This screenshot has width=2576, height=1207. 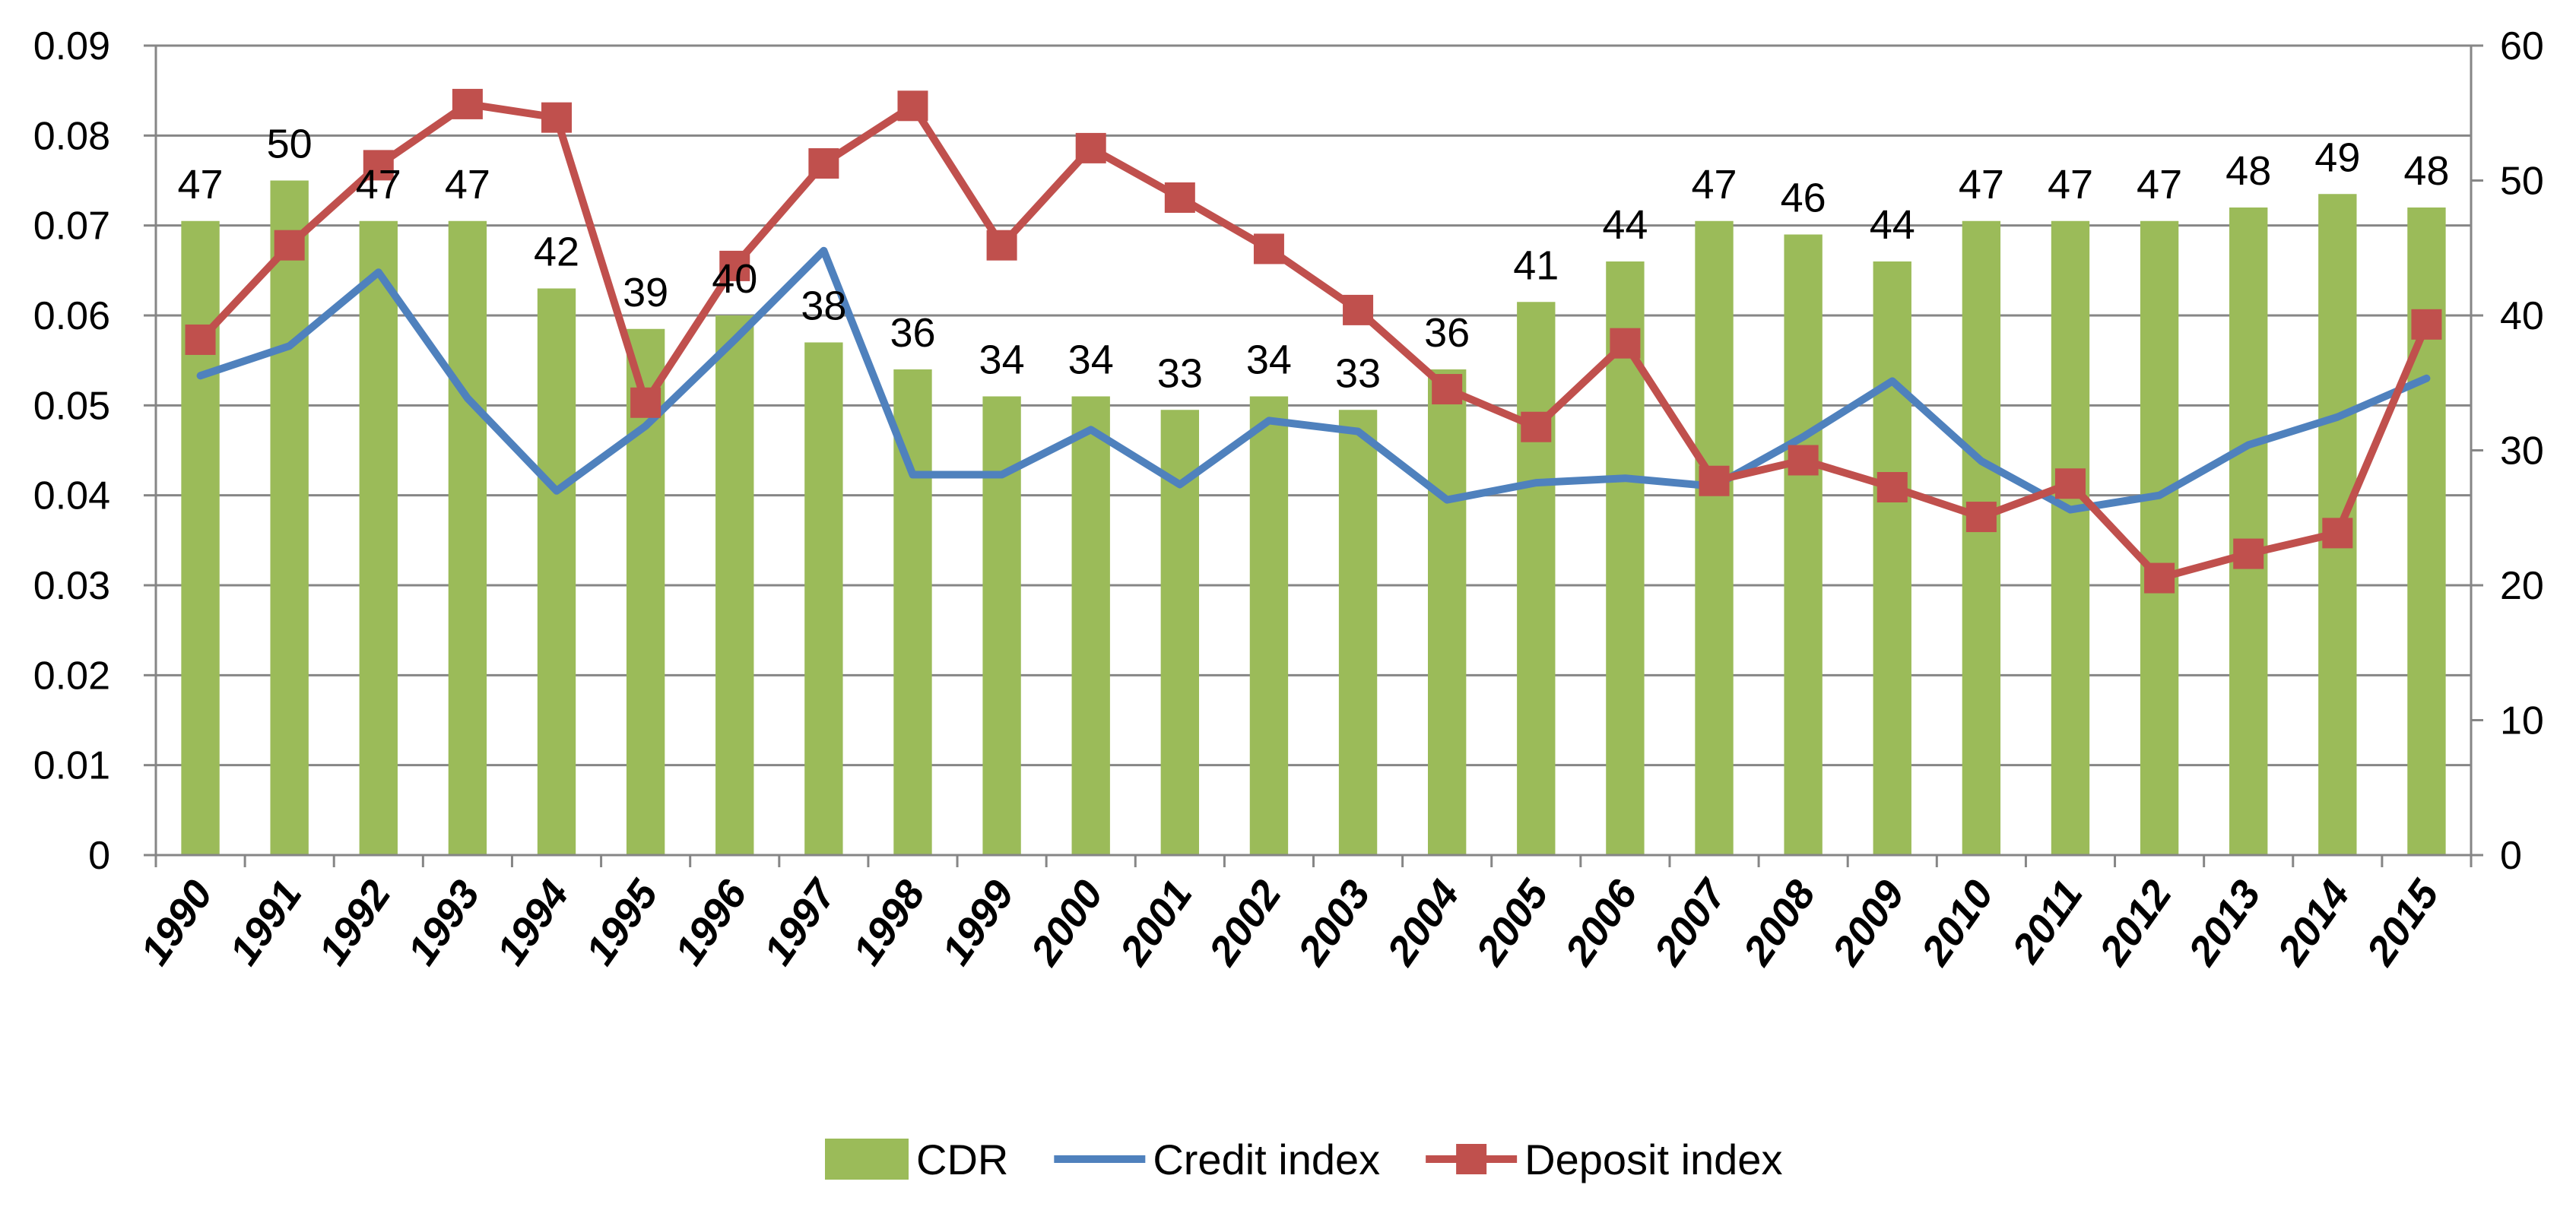 What do you see at coordinates (71, 766) in the screenshot?
I see `left-tick-label: 0.01` at bounding box center [71, 766].